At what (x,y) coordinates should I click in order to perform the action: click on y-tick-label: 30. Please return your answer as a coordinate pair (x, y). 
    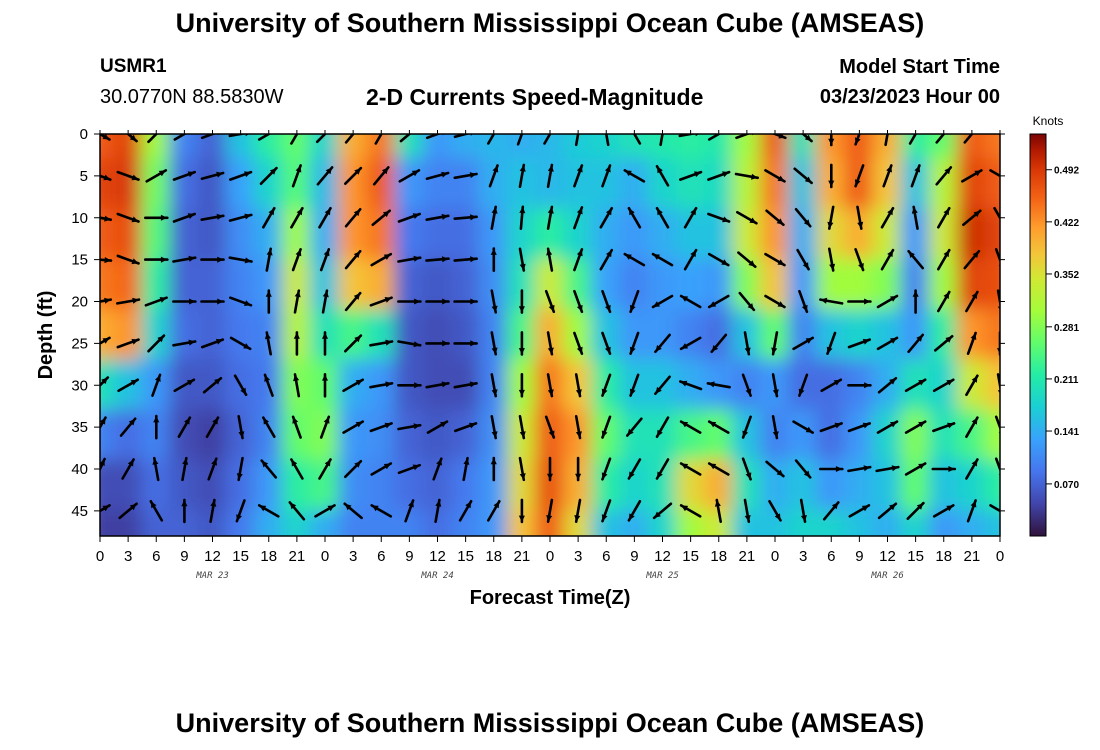
    Looking at the image, I should click on (79, 385).